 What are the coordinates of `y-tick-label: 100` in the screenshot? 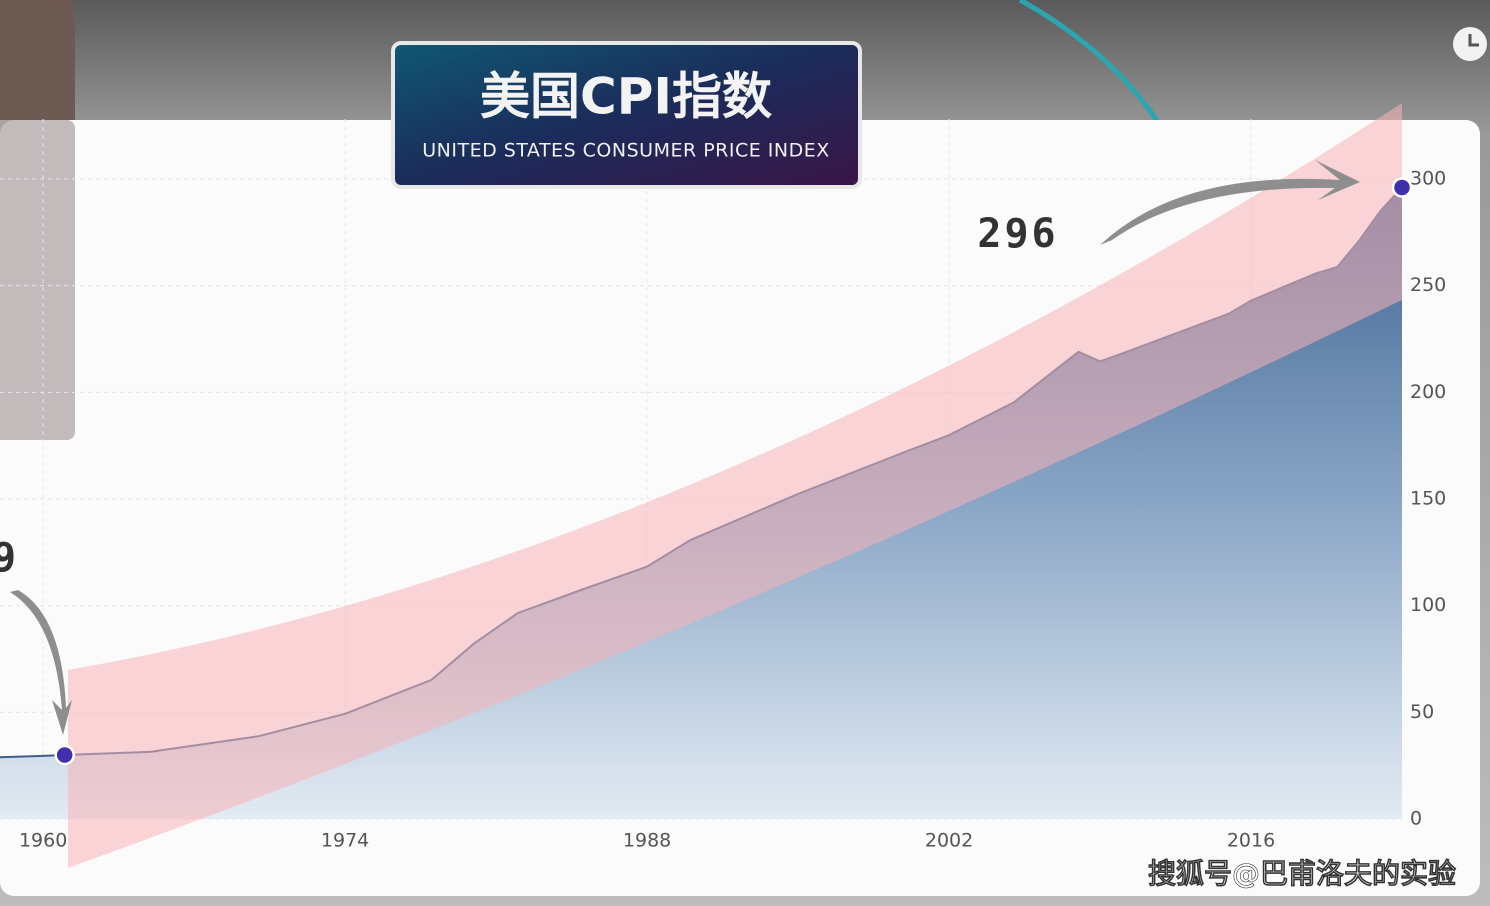 It's located at (1428, 605).